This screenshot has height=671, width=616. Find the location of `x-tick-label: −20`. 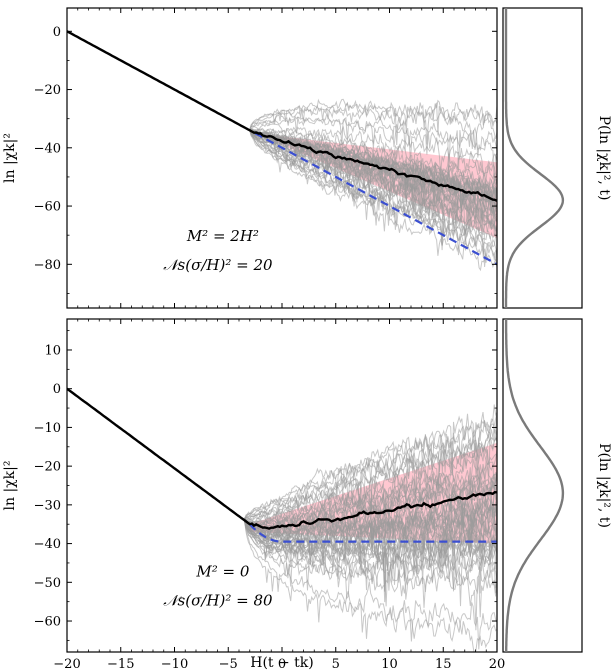

x-tick-label: −20 is located at coordinates (66, 664).